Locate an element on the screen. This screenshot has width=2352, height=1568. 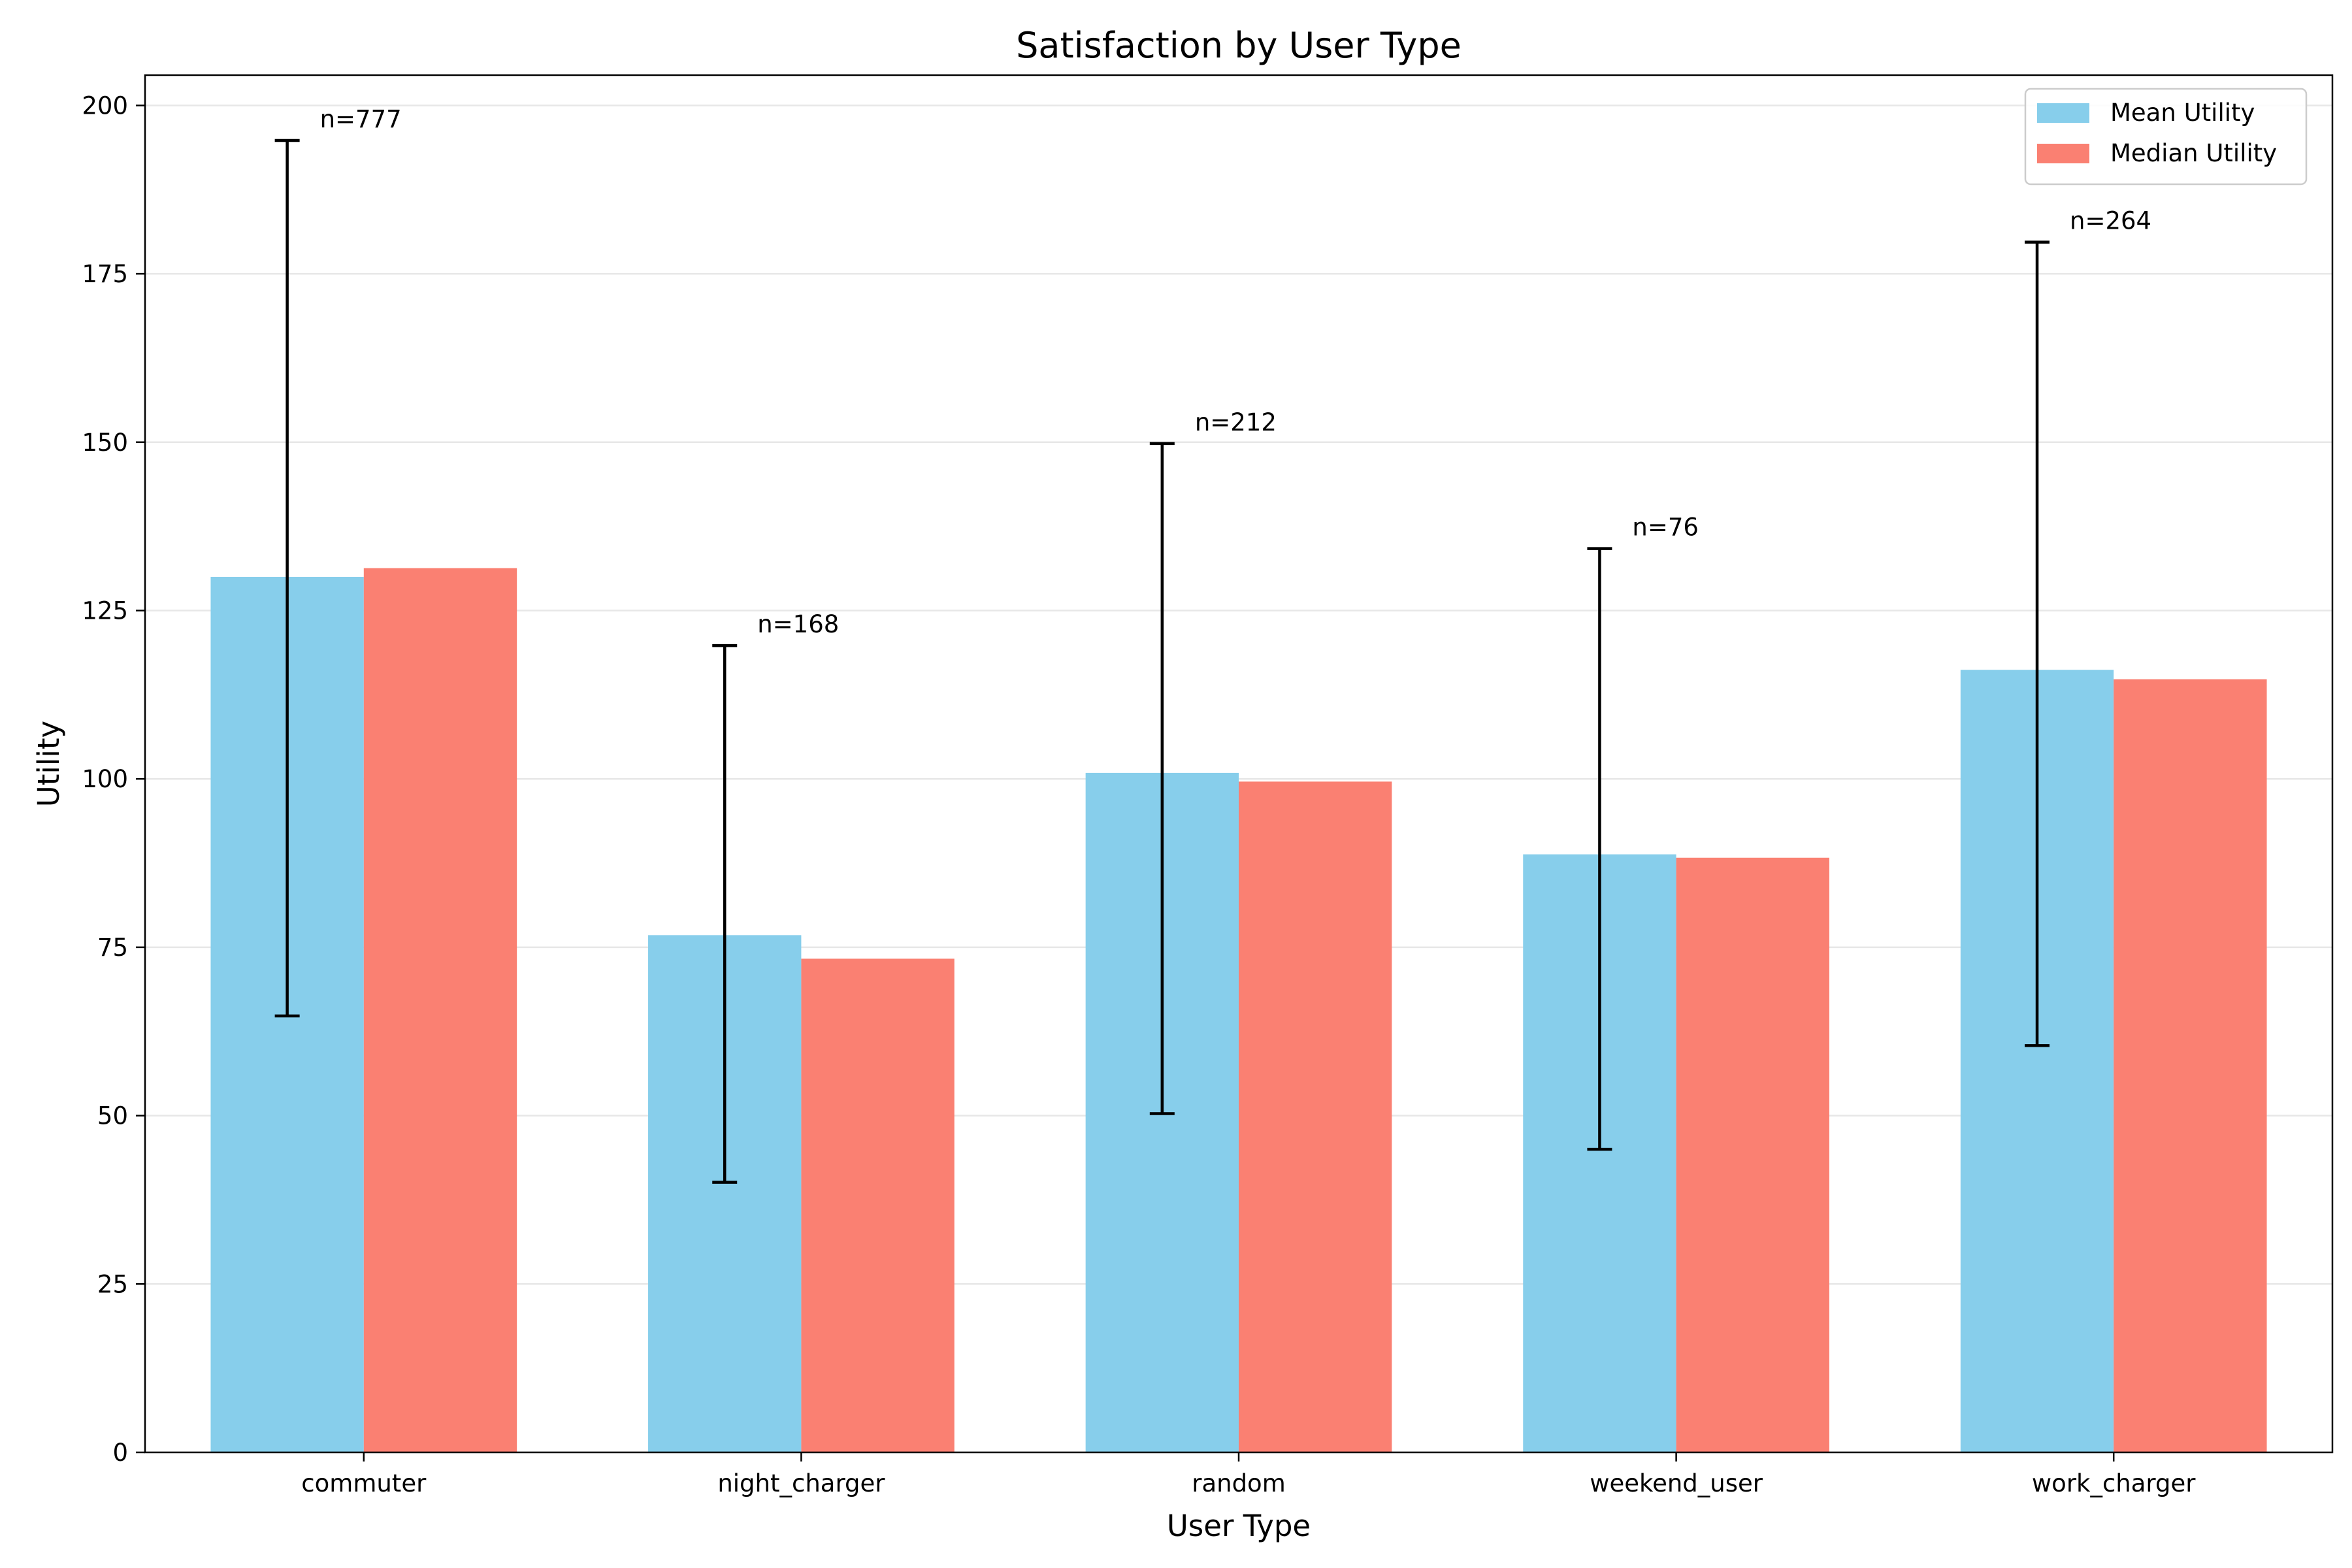
legend-label: Median Utility is located at coordinates (2193, 153).